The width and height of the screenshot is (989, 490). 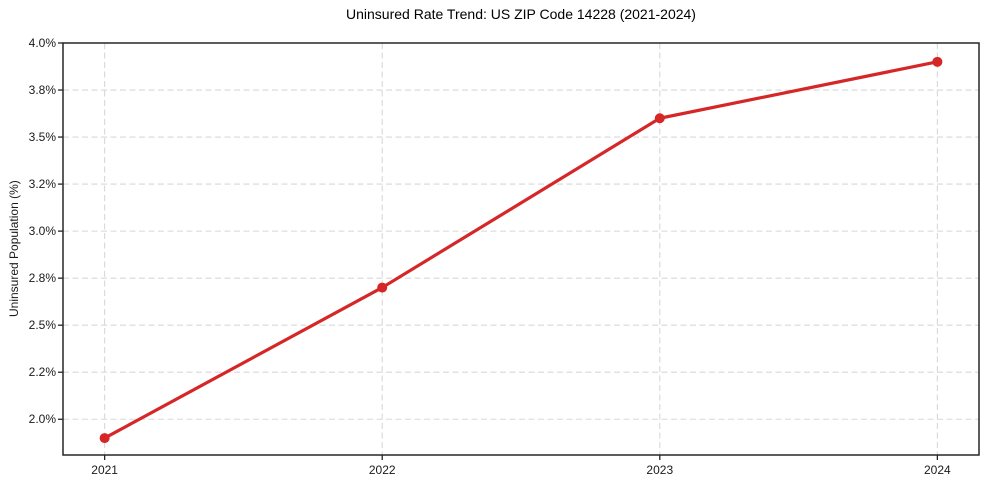 I want to click on x-tick-label: 2024, so click(x=937, y=470).